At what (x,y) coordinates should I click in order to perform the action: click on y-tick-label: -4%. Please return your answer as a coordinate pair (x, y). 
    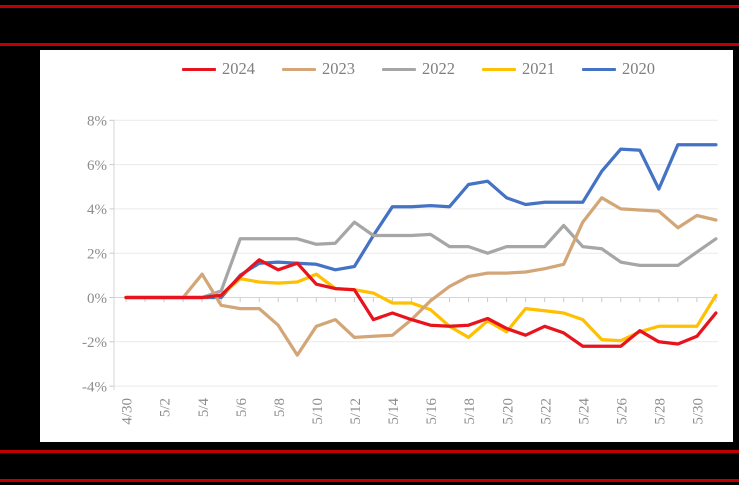
    Looking at the image, I should click on (94, 387).